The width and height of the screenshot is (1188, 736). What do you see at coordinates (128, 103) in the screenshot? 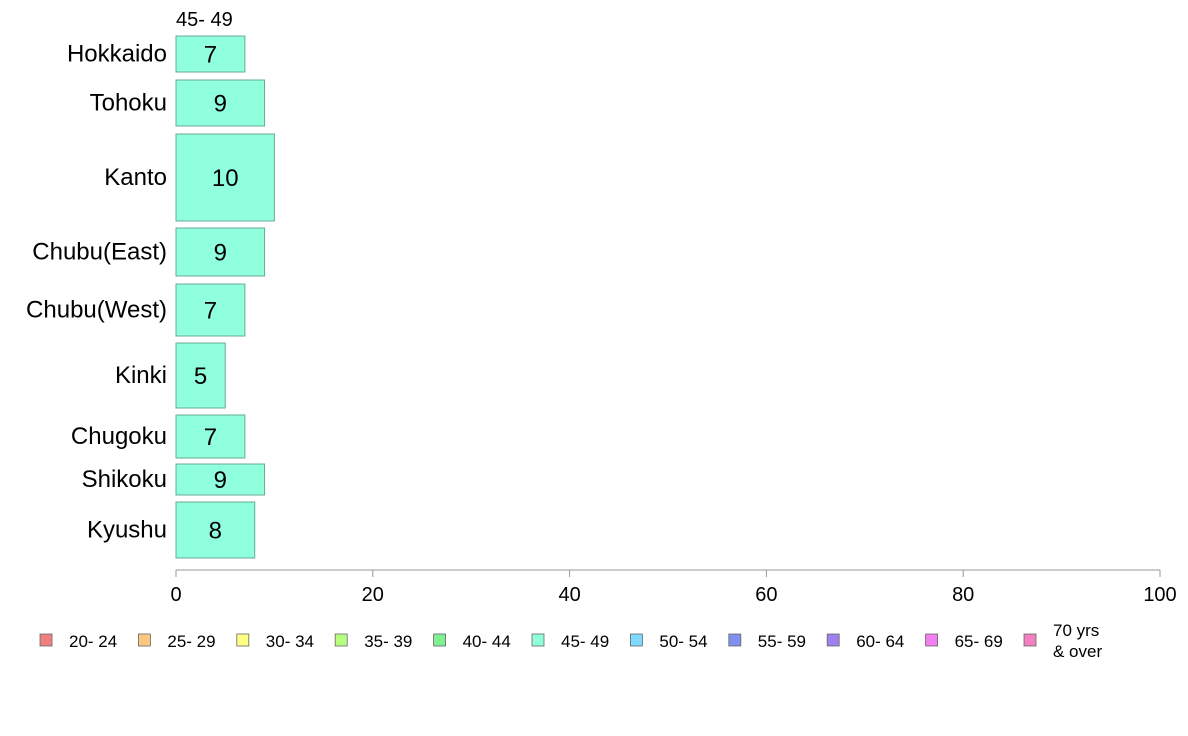
I see `category-label: Tohoku` at bounding box center [128, 103].